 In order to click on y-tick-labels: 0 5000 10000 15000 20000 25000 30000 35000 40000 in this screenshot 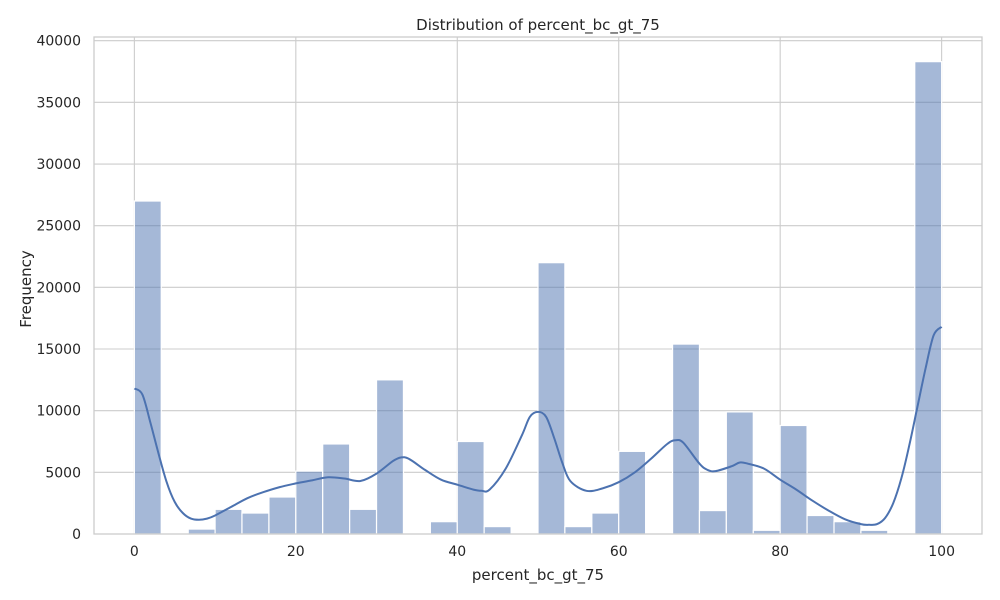, I will do `click(58, 288)`.